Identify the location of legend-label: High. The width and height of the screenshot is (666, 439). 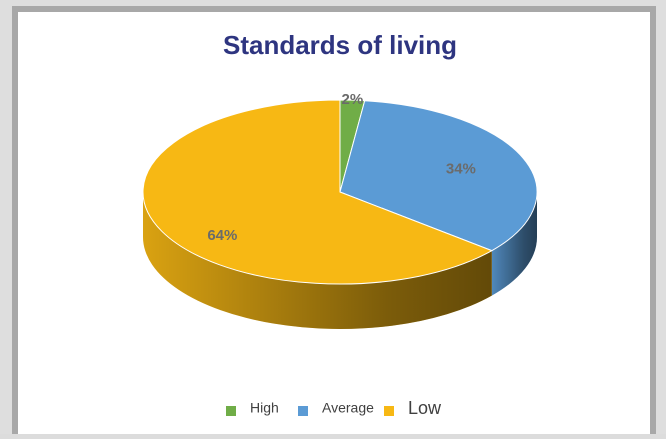
(264, 408).